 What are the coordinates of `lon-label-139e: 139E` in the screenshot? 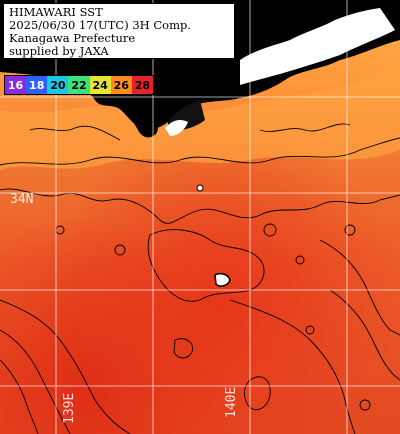 It's located at (69, 408).